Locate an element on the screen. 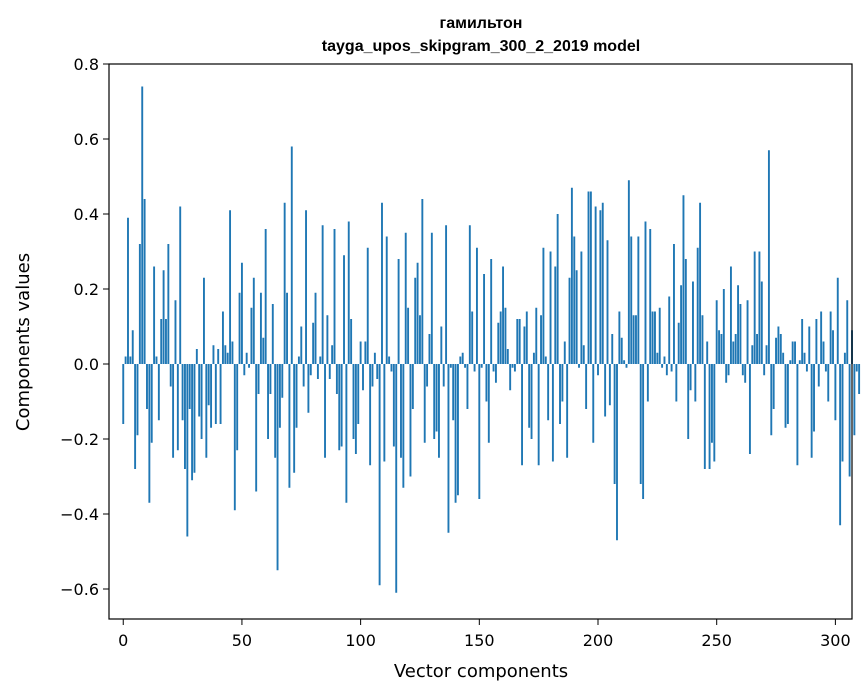  x-axis-ticks: 0 50 100 150 200 250 300 is located at coordinates (484, 634).